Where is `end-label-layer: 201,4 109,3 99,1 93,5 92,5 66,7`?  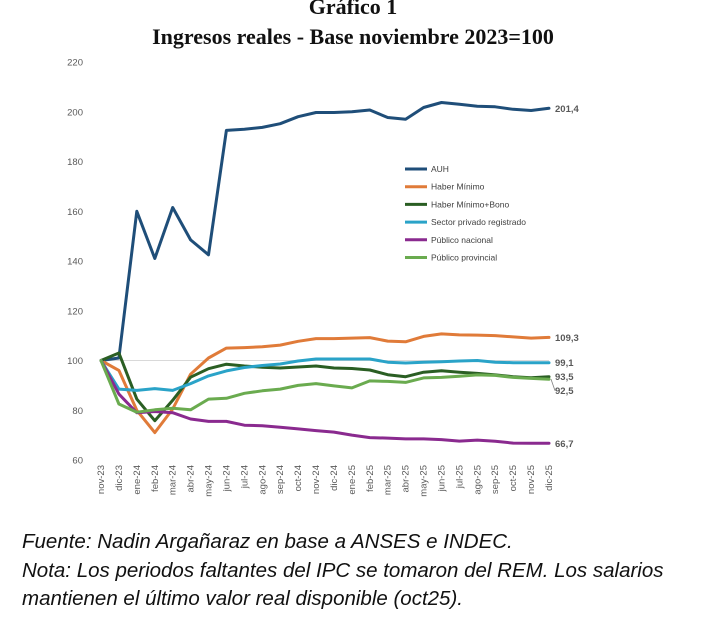
end-label-layer: 201,4 109,3 99,1 93,5 92,5 66,7 is located at coordinates (564, 277).